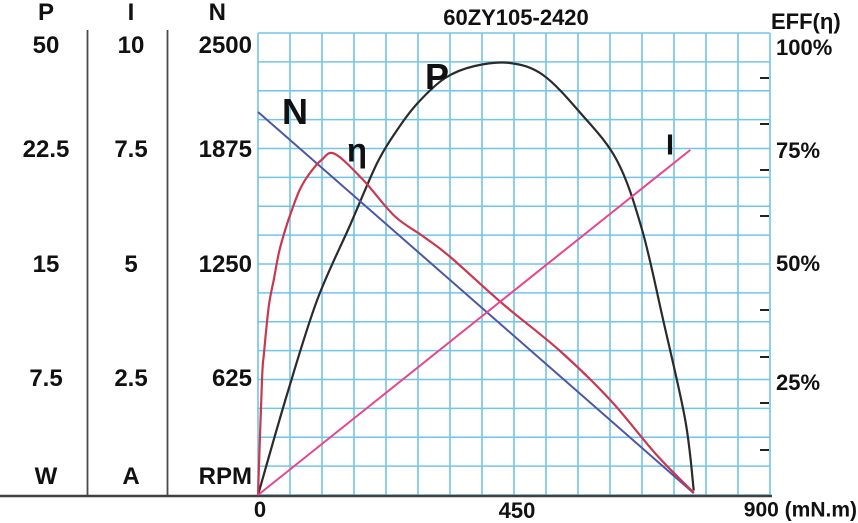 The image size is (858, 523). Describe the element at coordinates (806, 21) in the screenshot. I see `eff-axis-header: EFF(η)` at that location.